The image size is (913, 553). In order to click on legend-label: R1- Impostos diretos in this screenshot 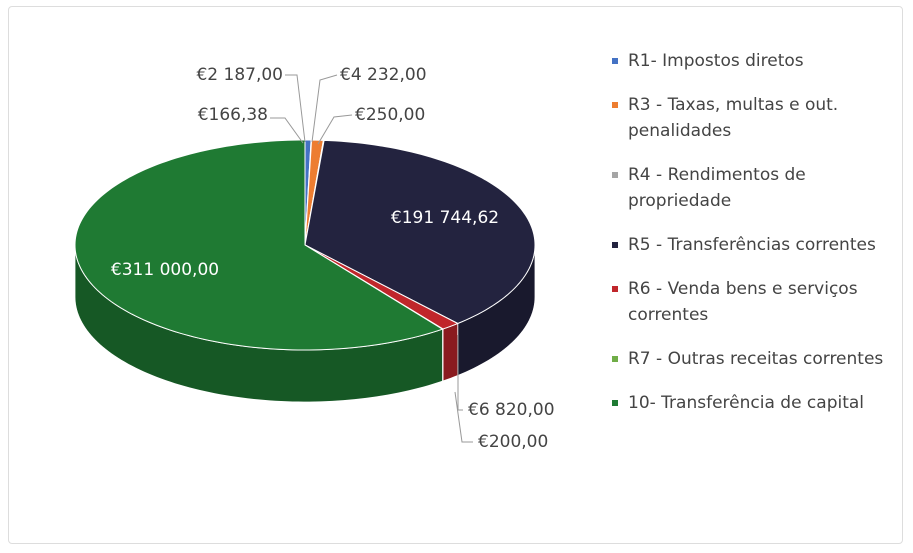, I will do `click(716, 61)`.